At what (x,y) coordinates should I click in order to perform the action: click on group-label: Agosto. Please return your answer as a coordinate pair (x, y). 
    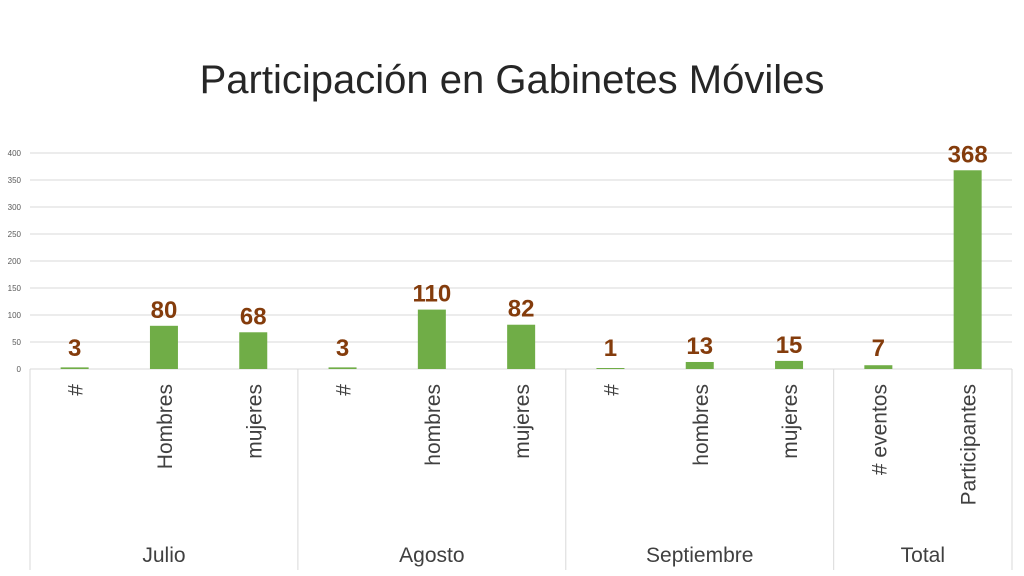
    Looking at the image, I should click on (431, 555).